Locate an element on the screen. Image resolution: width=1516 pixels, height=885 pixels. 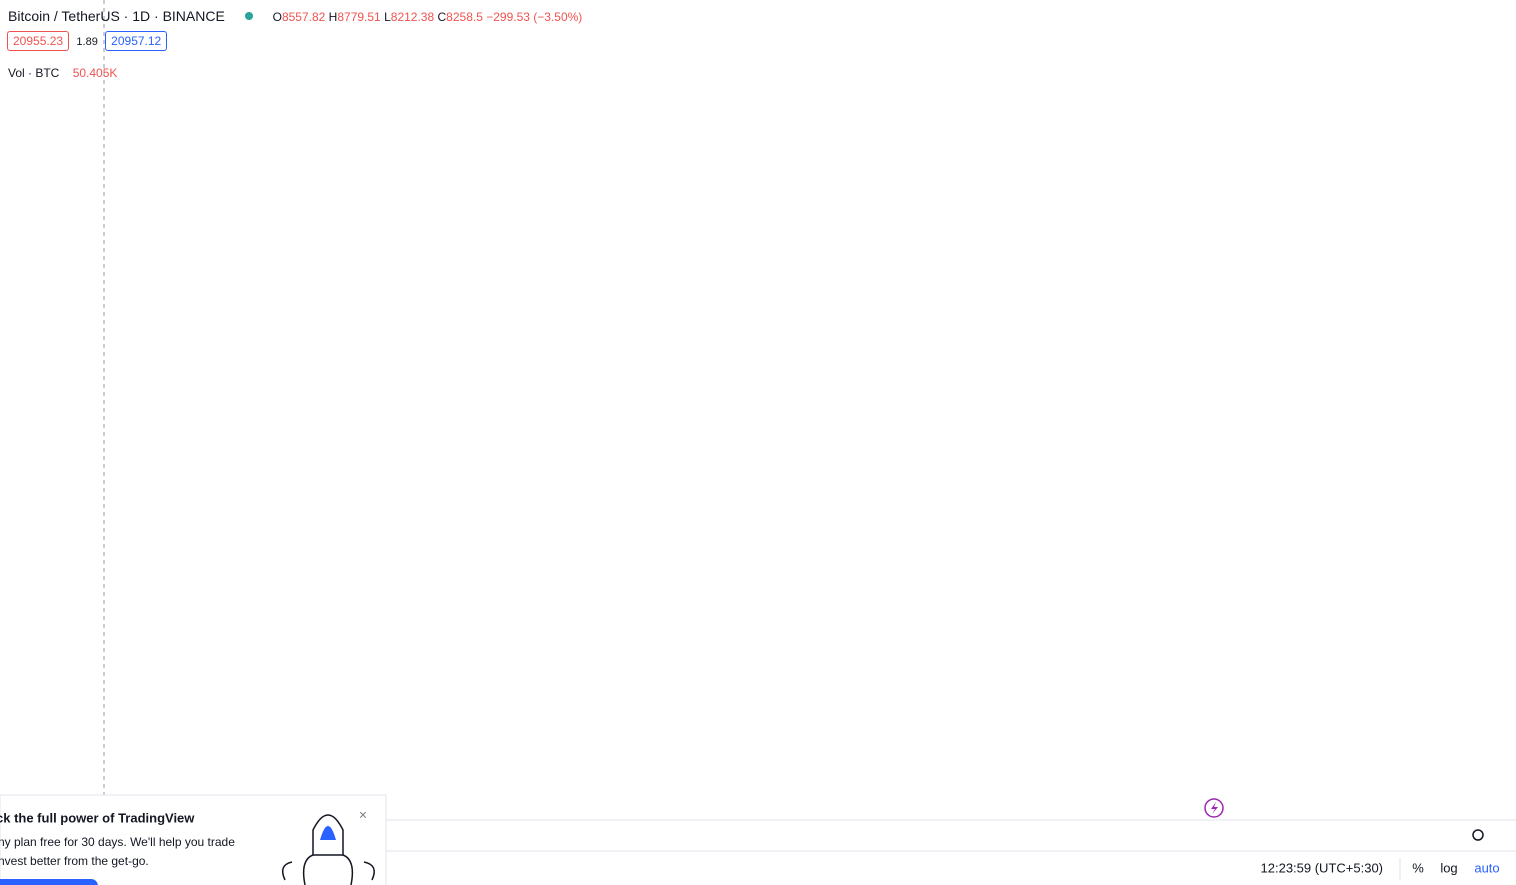
percent-toggle: % is located at coordinates (1418, 867).